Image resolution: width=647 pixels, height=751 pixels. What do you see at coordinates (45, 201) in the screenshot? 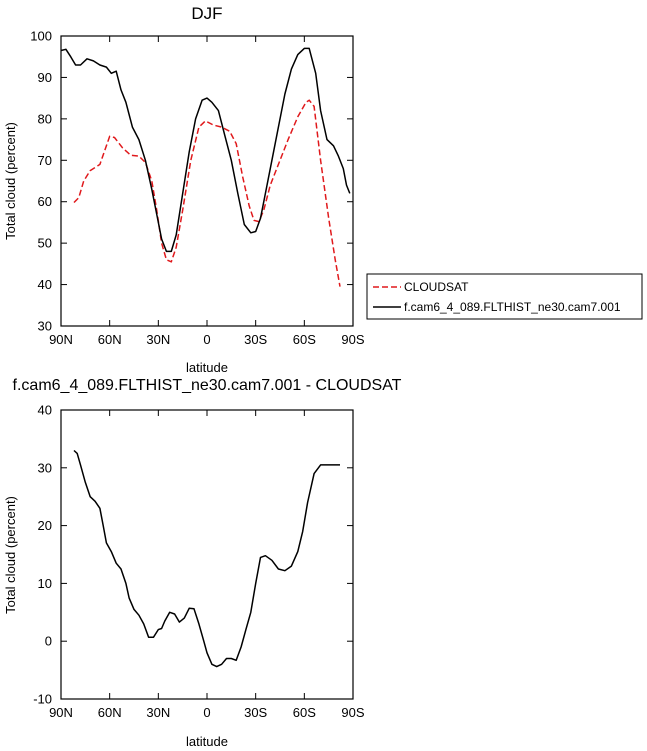
I see `top-chart-ytick-label: 60` at bounding box center [45, 201].